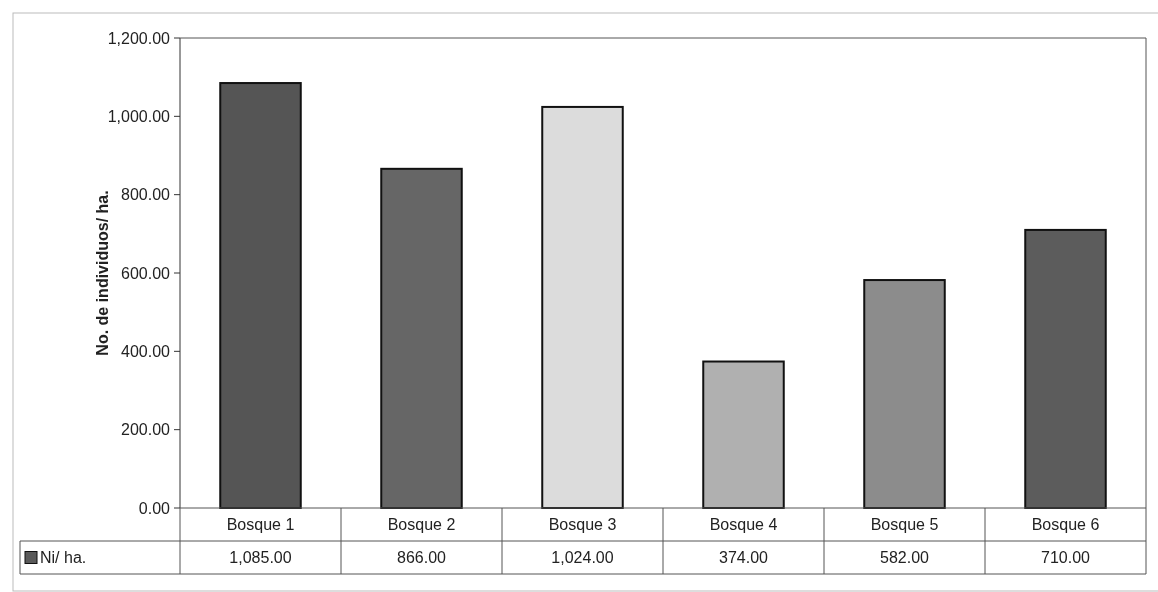  What do you see at coordinates (1066, 558) in the screenshot?
I see `data-label: 710.00` at bounding box center [1066, 558].